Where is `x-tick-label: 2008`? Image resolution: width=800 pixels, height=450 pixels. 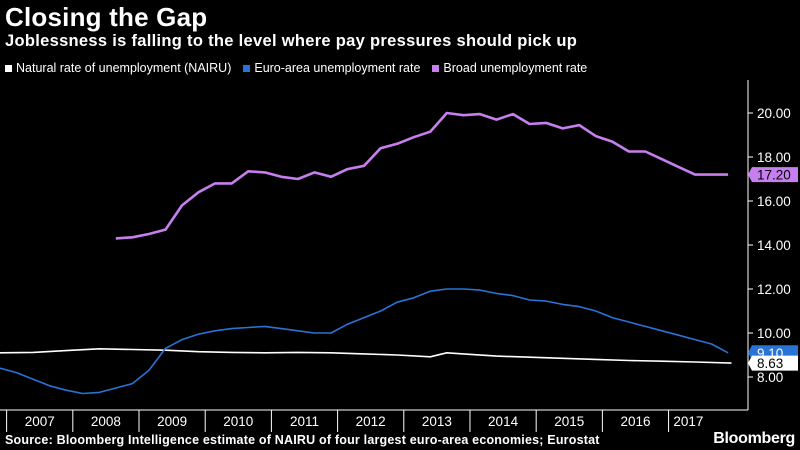 x-tick-label: 2008 is located at coordinates (106, 421).